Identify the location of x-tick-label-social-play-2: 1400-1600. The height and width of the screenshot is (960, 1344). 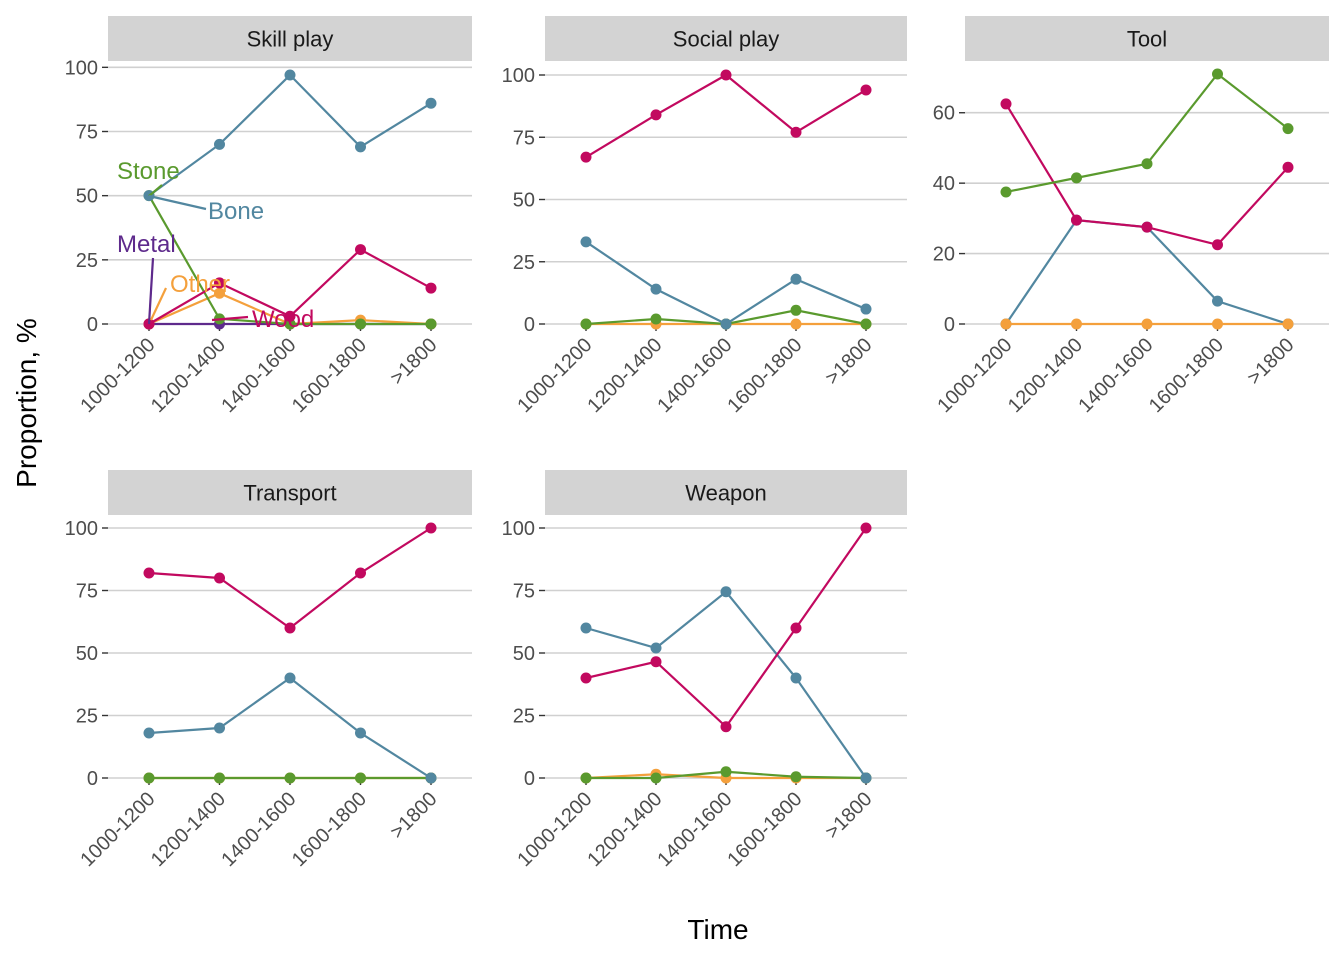
(694, 375).